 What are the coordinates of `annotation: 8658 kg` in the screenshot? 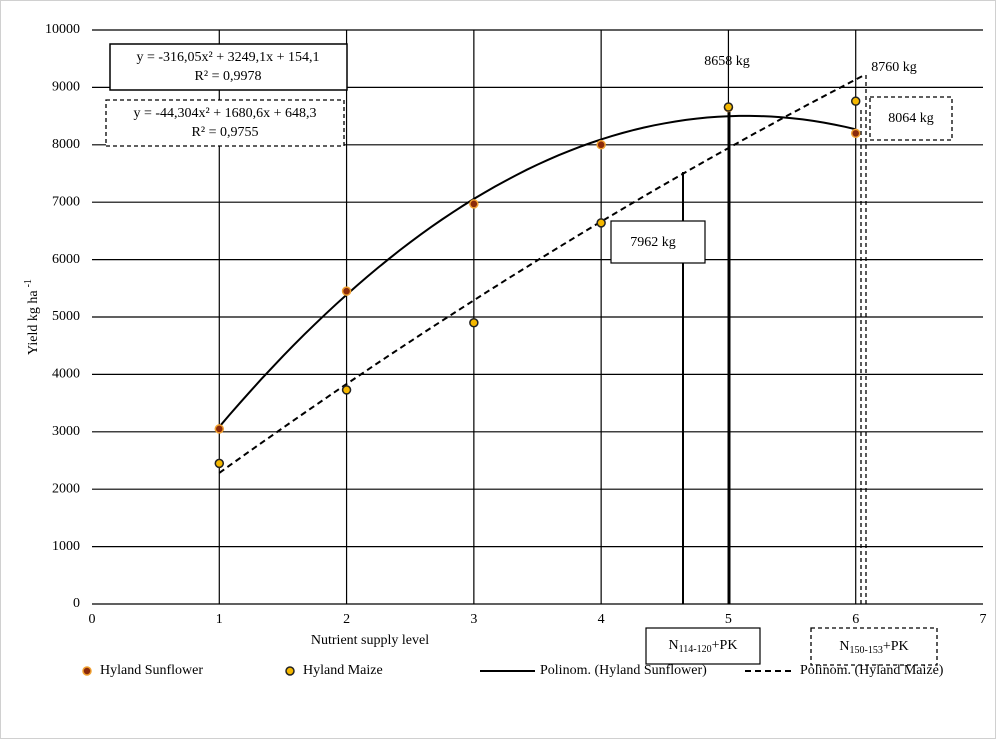 It's located at (727, 61).